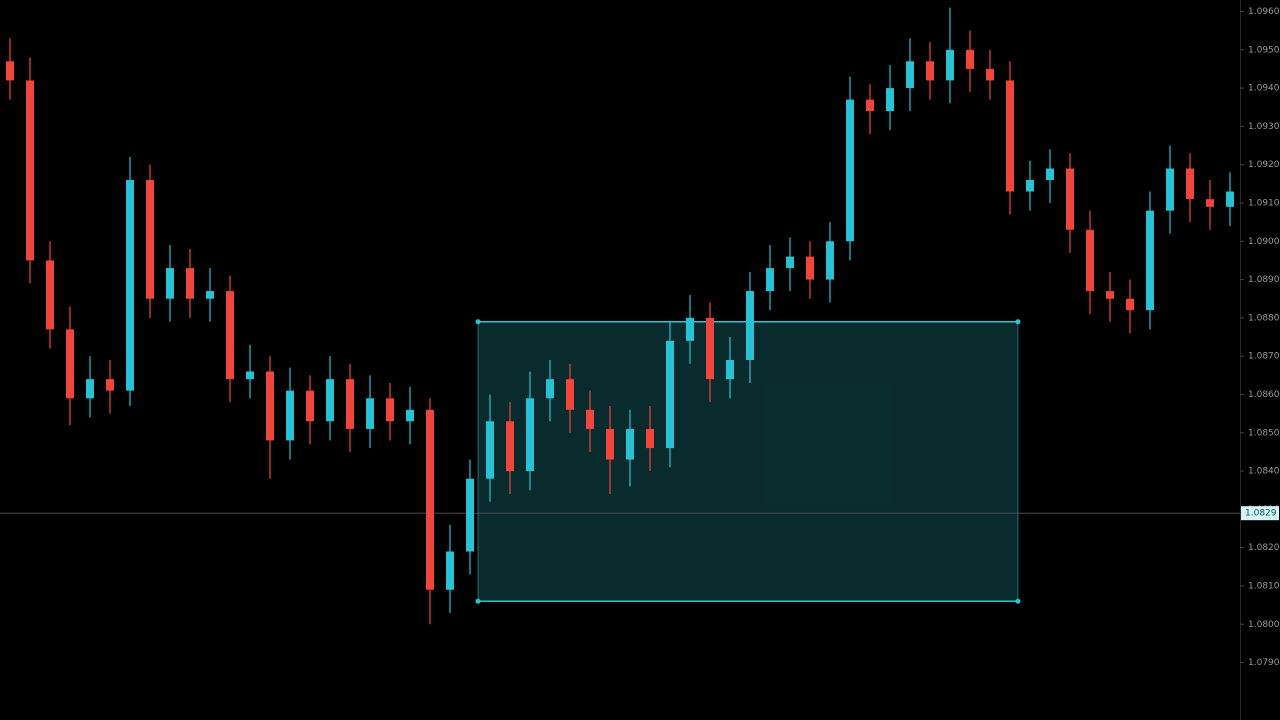 This screenshot has width=1280, height=720. I want to click on last-price-label: 1.0829, so click(1261, 514).